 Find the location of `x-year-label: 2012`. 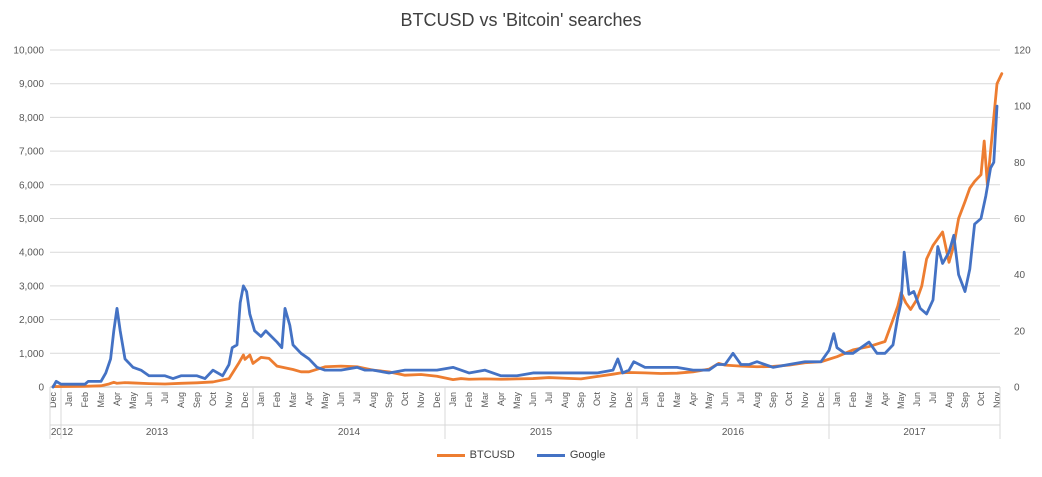

x-year-label: 2012 is located at coordinates (62, 432).